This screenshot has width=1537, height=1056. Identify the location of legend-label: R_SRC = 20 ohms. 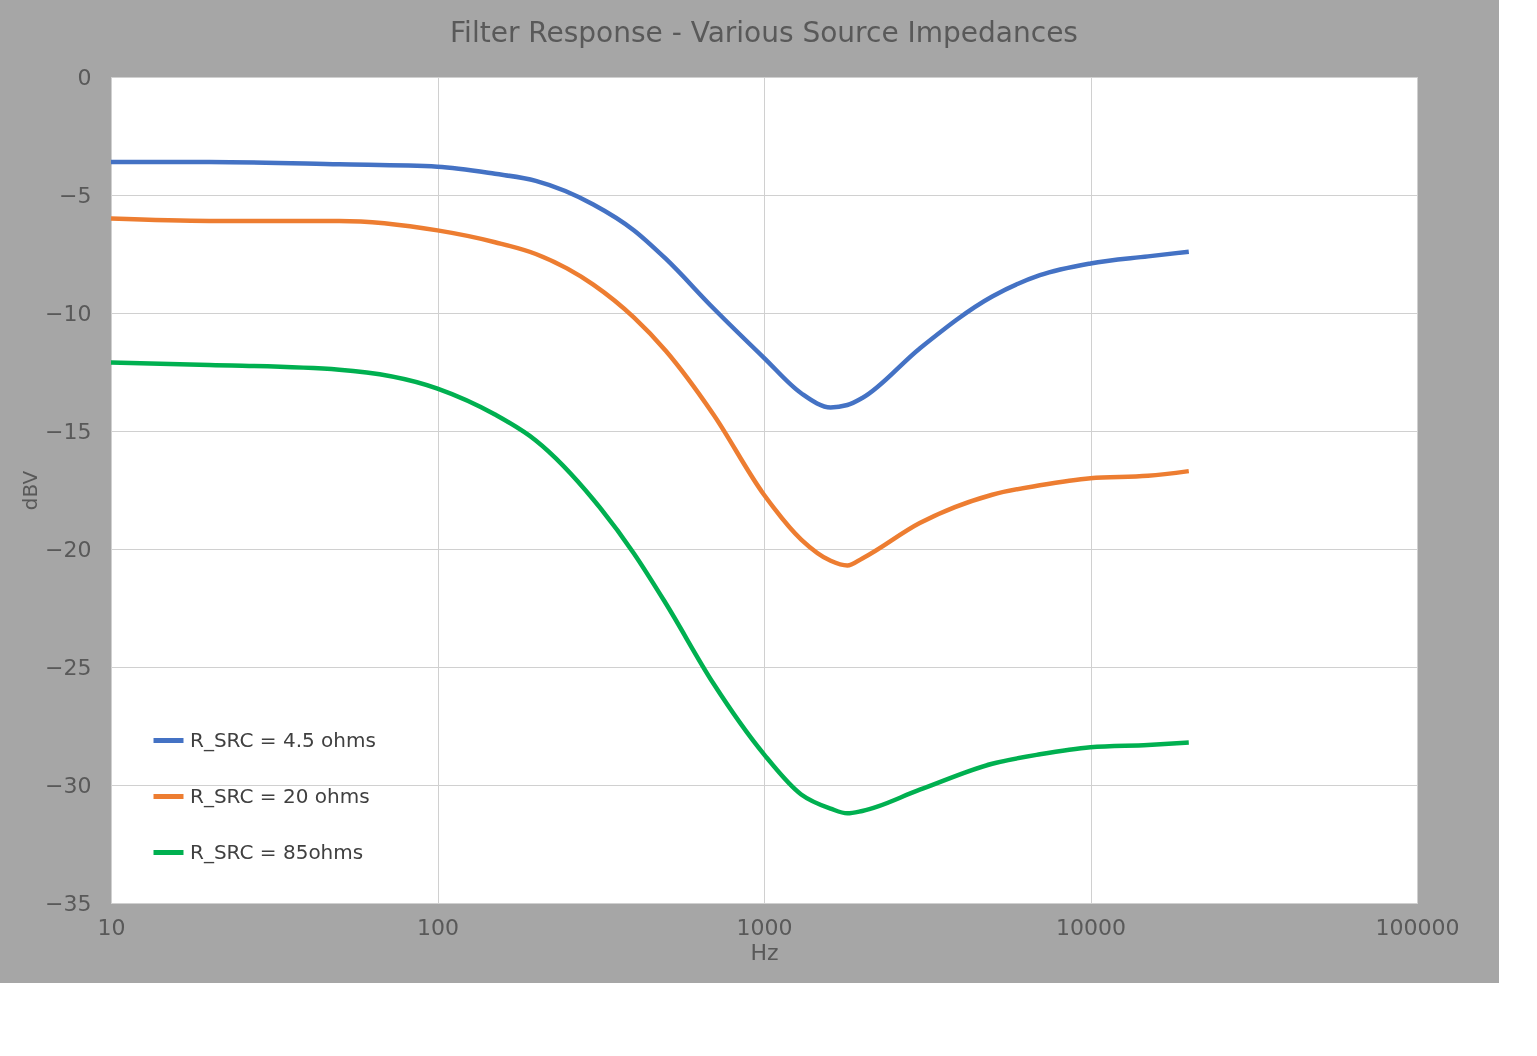
(280, 795).